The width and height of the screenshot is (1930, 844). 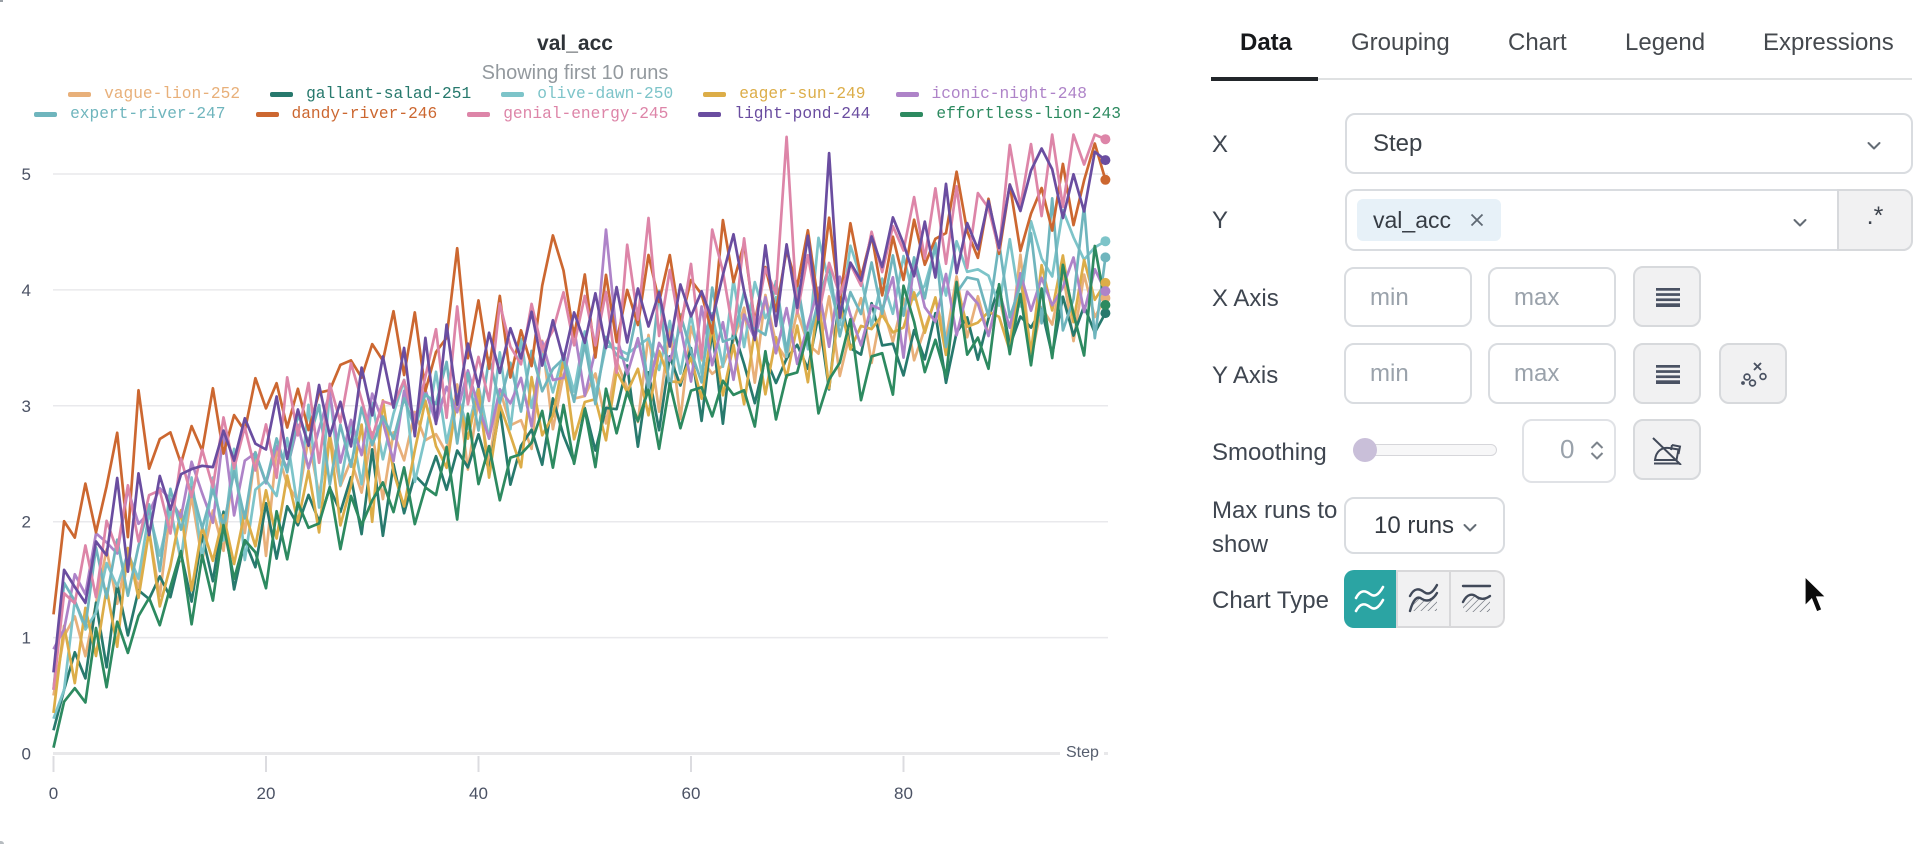 I want to click on svg-text: Step, so click(x=1082, y=752).